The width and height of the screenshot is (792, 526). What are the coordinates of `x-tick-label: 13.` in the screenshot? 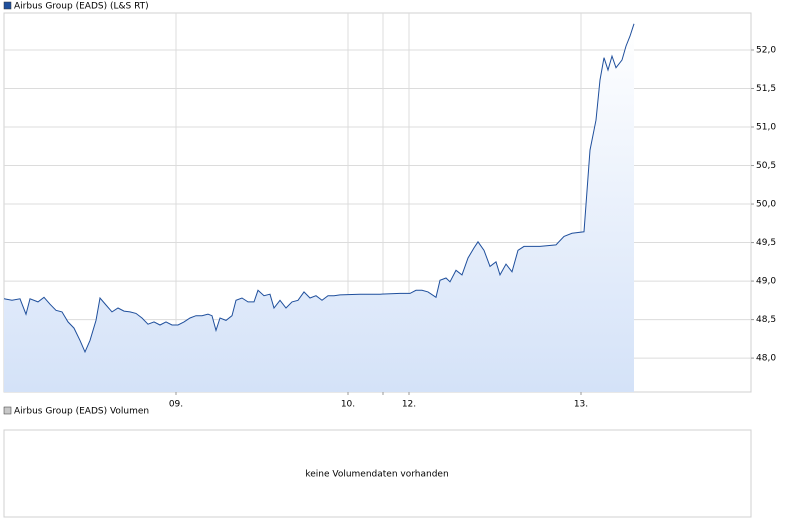 It's located at (581, 405).